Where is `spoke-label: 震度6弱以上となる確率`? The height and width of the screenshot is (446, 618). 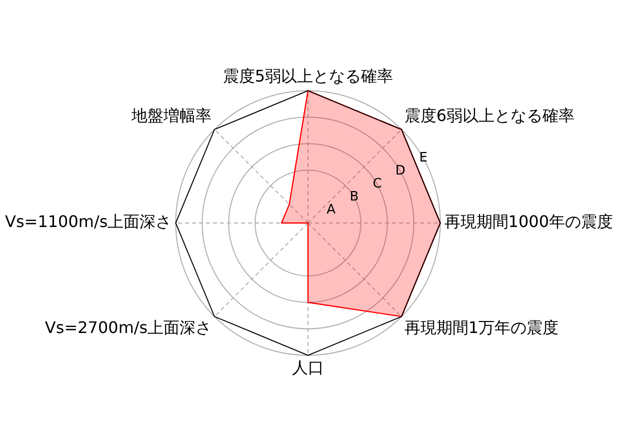 spoke-label: 震度6弱以上となる確率 is located at coordinates (489, 116).